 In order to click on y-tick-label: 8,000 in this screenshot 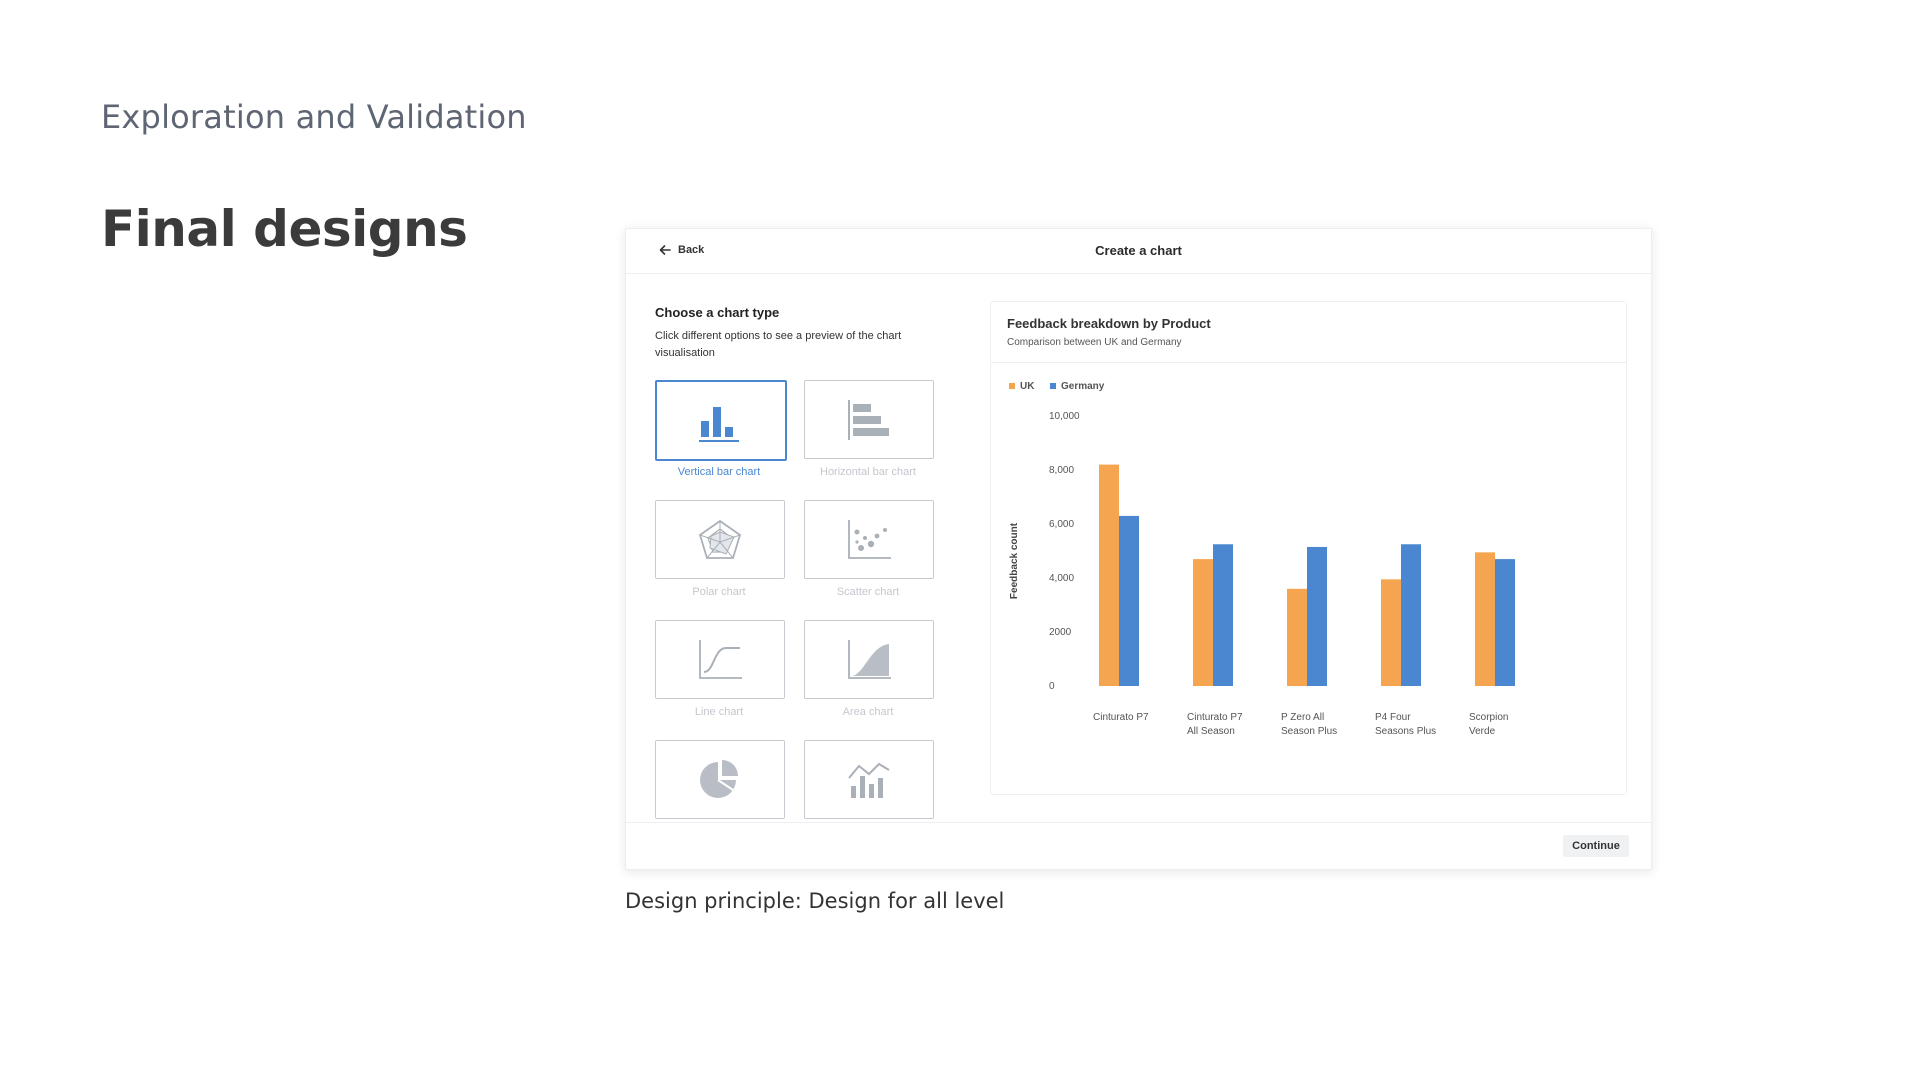, I will do `click(1061, 470)`.